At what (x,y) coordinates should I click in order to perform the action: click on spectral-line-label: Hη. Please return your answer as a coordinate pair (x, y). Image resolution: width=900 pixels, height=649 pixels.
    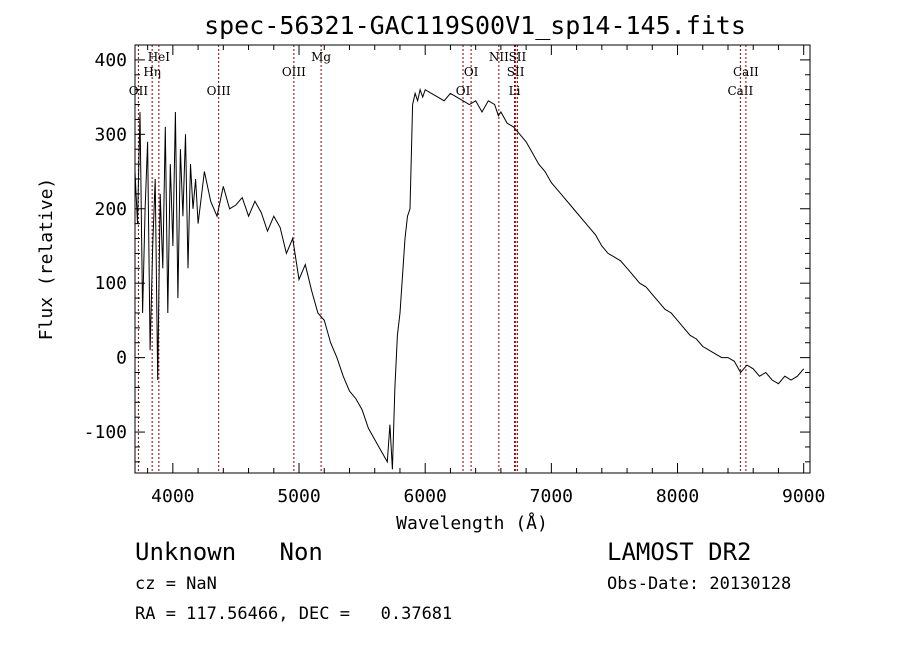
    Looking at the image, I should click on (152, 72).